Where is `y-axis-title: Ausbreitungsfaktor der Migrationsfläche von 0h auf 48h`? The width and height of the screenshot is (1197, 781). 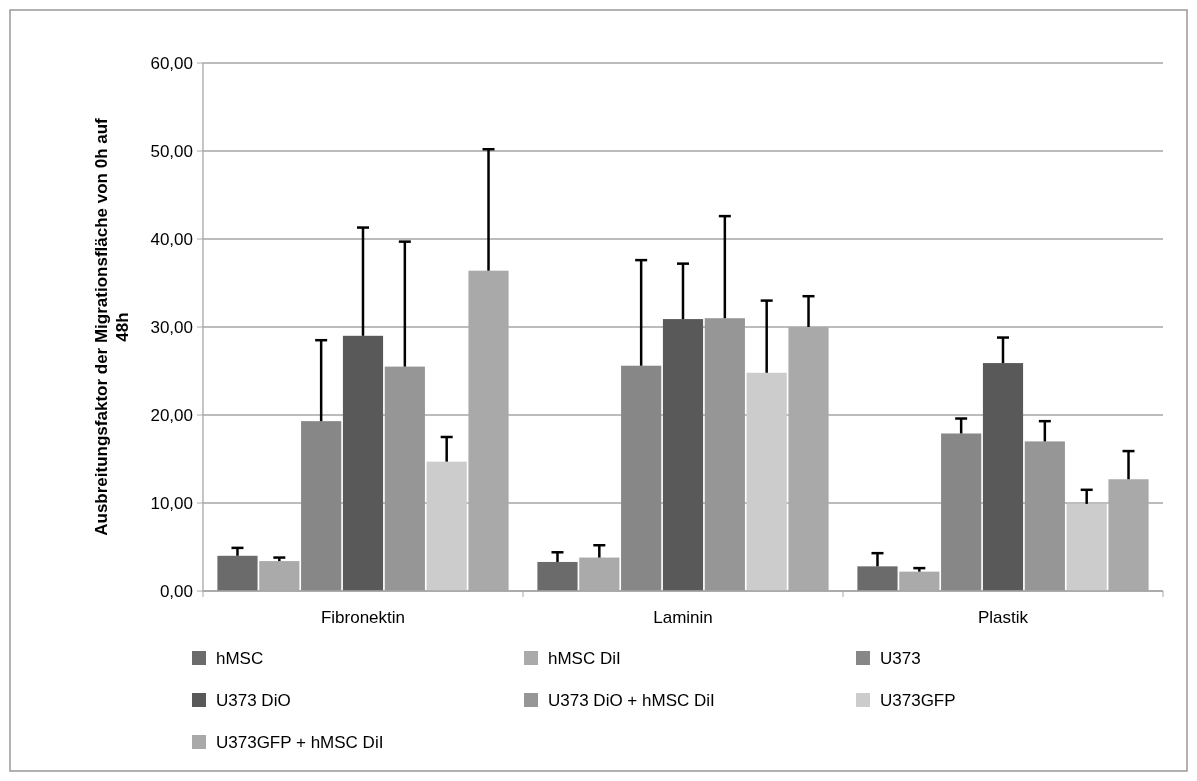
y-axis-title: Ausbreitungsfaktor der Migrationsfläche von 0h auf 48h is located at coordinates (111, 326).